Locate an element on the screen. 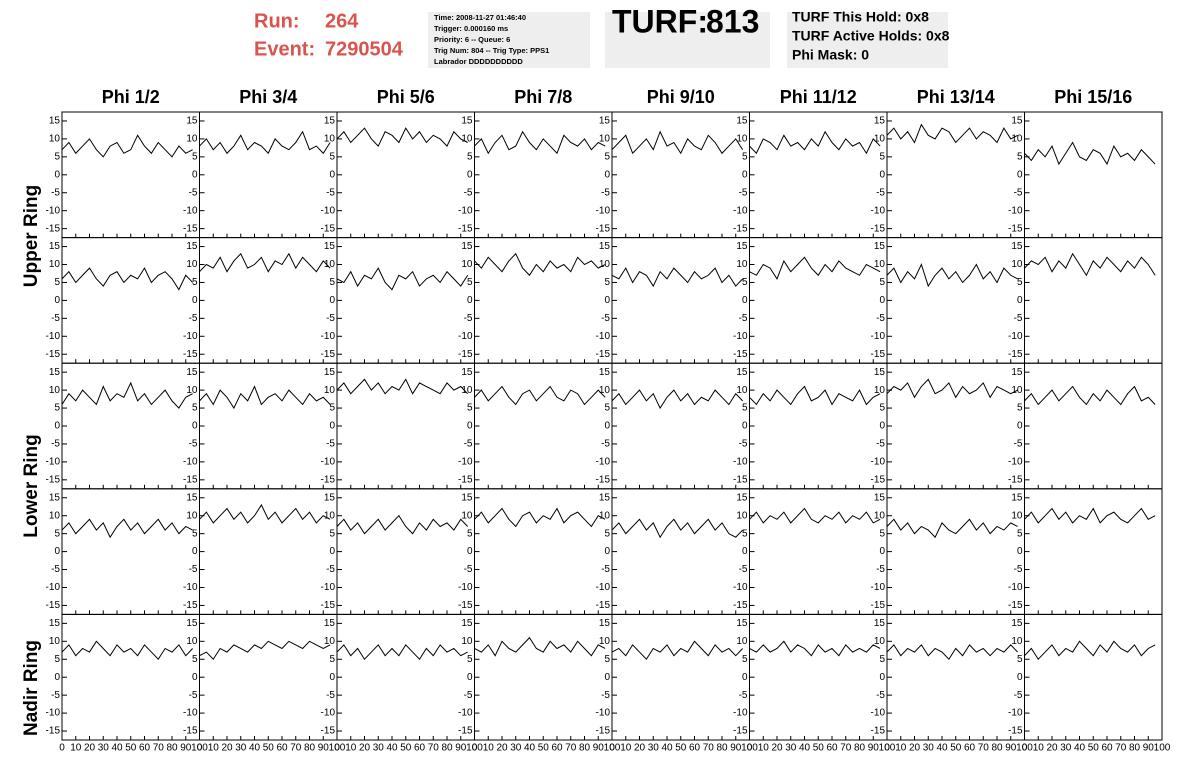 Image resolution: width=1196 pixels, height=772 pixels. info-line: Time: 2008-11-27 01:46:40 is located at coordinates (480, 17).